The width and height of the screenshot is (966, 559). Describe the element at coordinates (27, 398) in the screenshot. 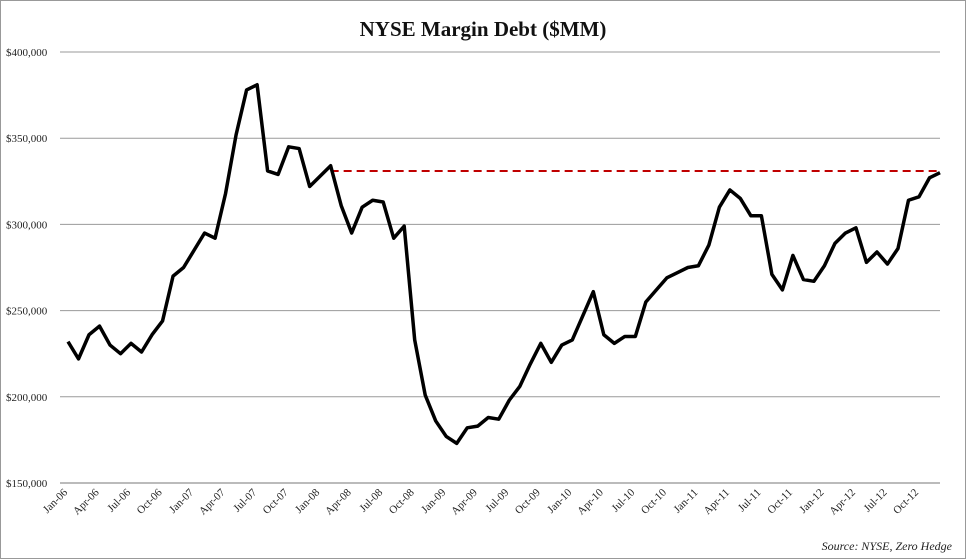

I see `y-tick-label: $200,000` at that location.